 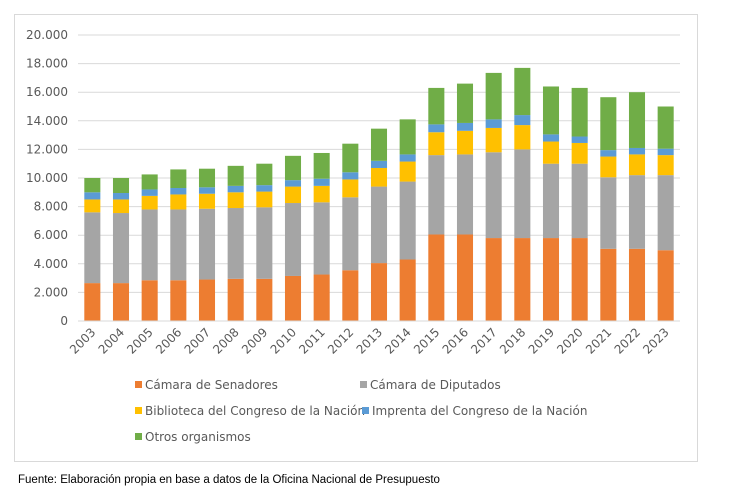 I want to click on legend-label: Imprenta del Congreso de la Nación, so click(x=479, y=411).